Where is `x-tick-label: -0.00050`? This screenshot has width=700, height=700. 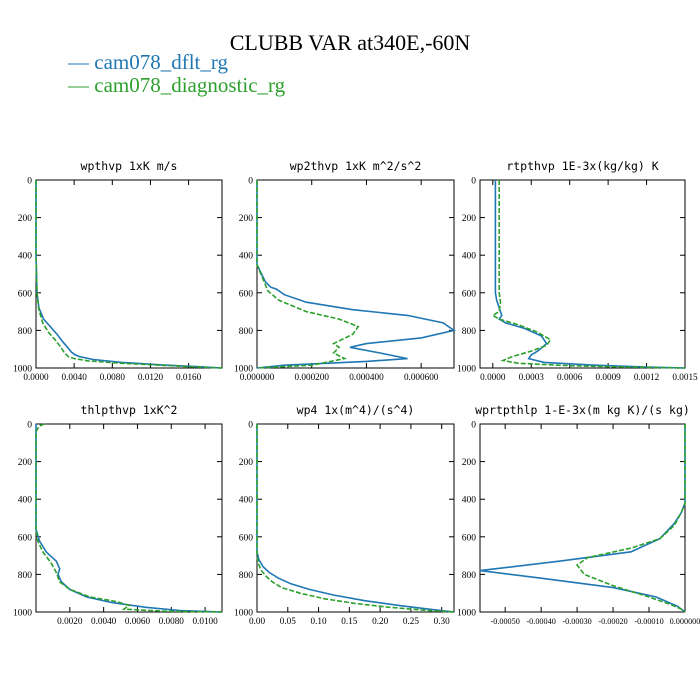
x-tick-label: -0.00050 is located at coordinates (505, 621).